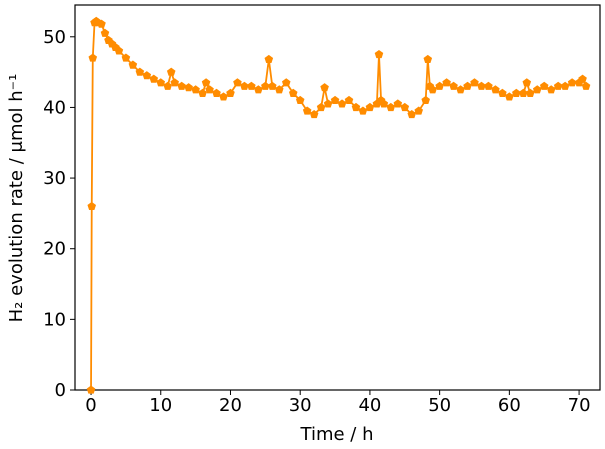 This screenshot has height=449, width=605. I want to click on y-axis-label: H₂ evolution rate / μmol h⁻¹, so click(16, 198).